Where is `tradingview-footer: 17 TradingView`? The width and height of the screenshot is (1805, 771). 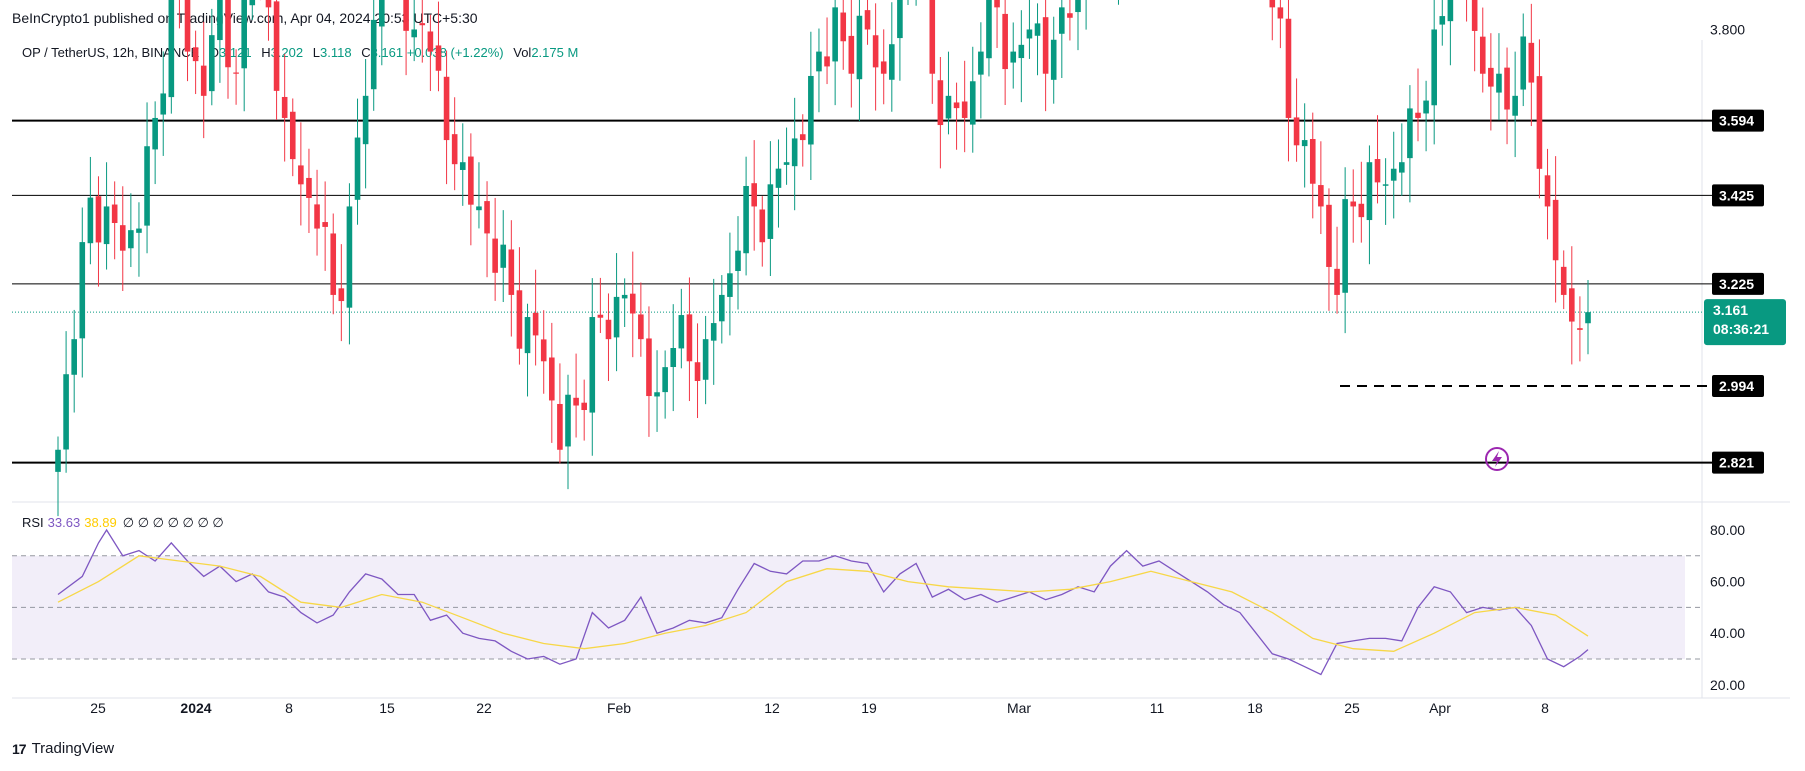 tradingview-footer: 17 TradingView is located at coordinates (63, 748).